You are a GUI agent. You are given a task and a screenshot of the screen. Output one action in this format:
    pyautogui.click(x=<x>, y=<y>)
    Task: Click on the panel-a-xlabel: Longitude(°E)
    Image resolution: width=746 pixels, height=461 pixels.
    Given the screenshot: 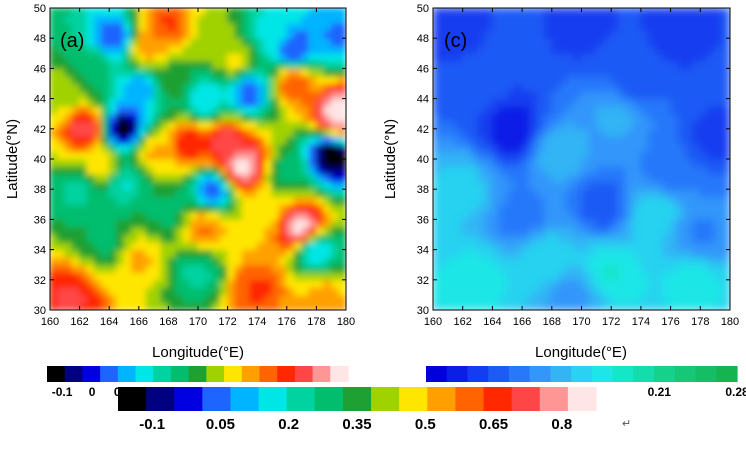 What is the action you would take?
    pyautogui.click(x=198, y=352)
    